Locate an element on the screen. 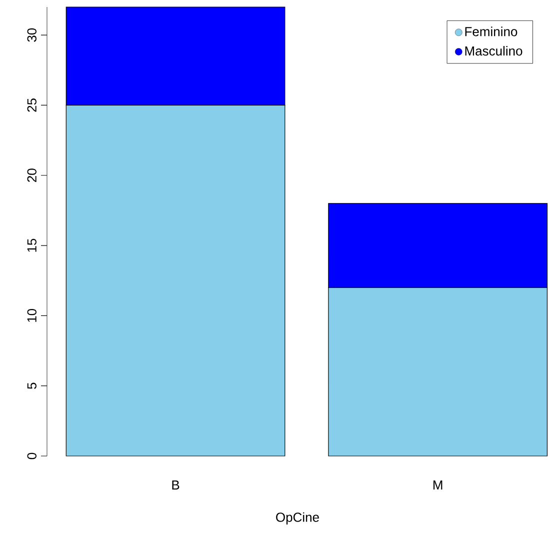 Image resolution: width=548 pixels, height=549 pixels. y-tick-label: 5 is located at coordinates (31, 385).